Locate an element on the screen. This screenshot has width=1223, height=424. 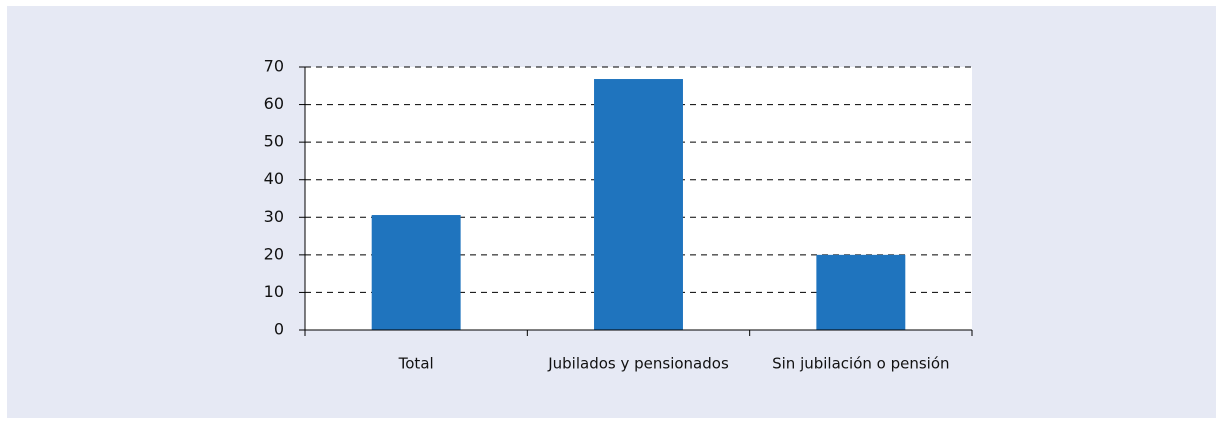
x-tick-label: Jubilados y pensionados is located at coordinates (638, 364).